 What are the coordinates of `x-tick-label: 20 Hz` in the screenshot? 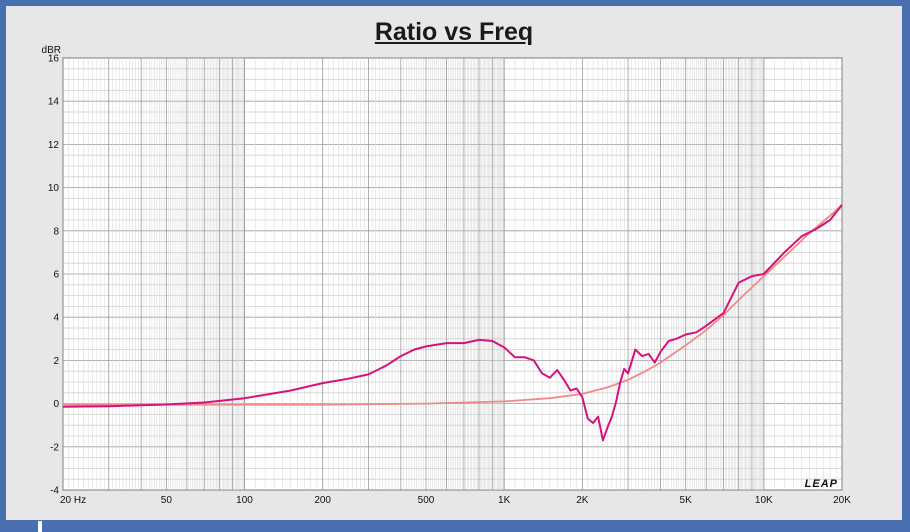 It's located at (73, 500).